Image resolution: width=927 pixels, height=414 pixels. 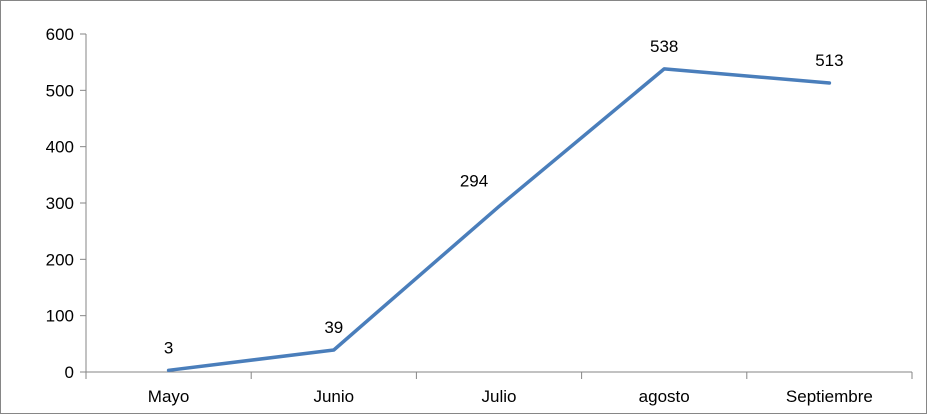 I want to click on y-tick-label: 500, so click(x=60, y=90).